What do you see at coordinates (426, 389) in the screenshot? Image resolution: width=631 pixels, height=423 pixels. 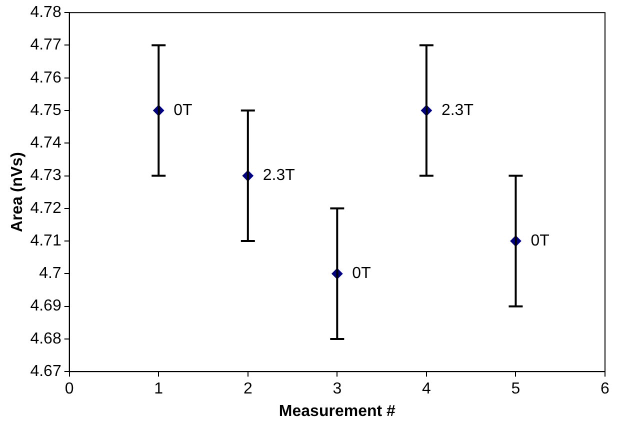 I see `x-tick-label: 4` at bounding box center [426, 389].